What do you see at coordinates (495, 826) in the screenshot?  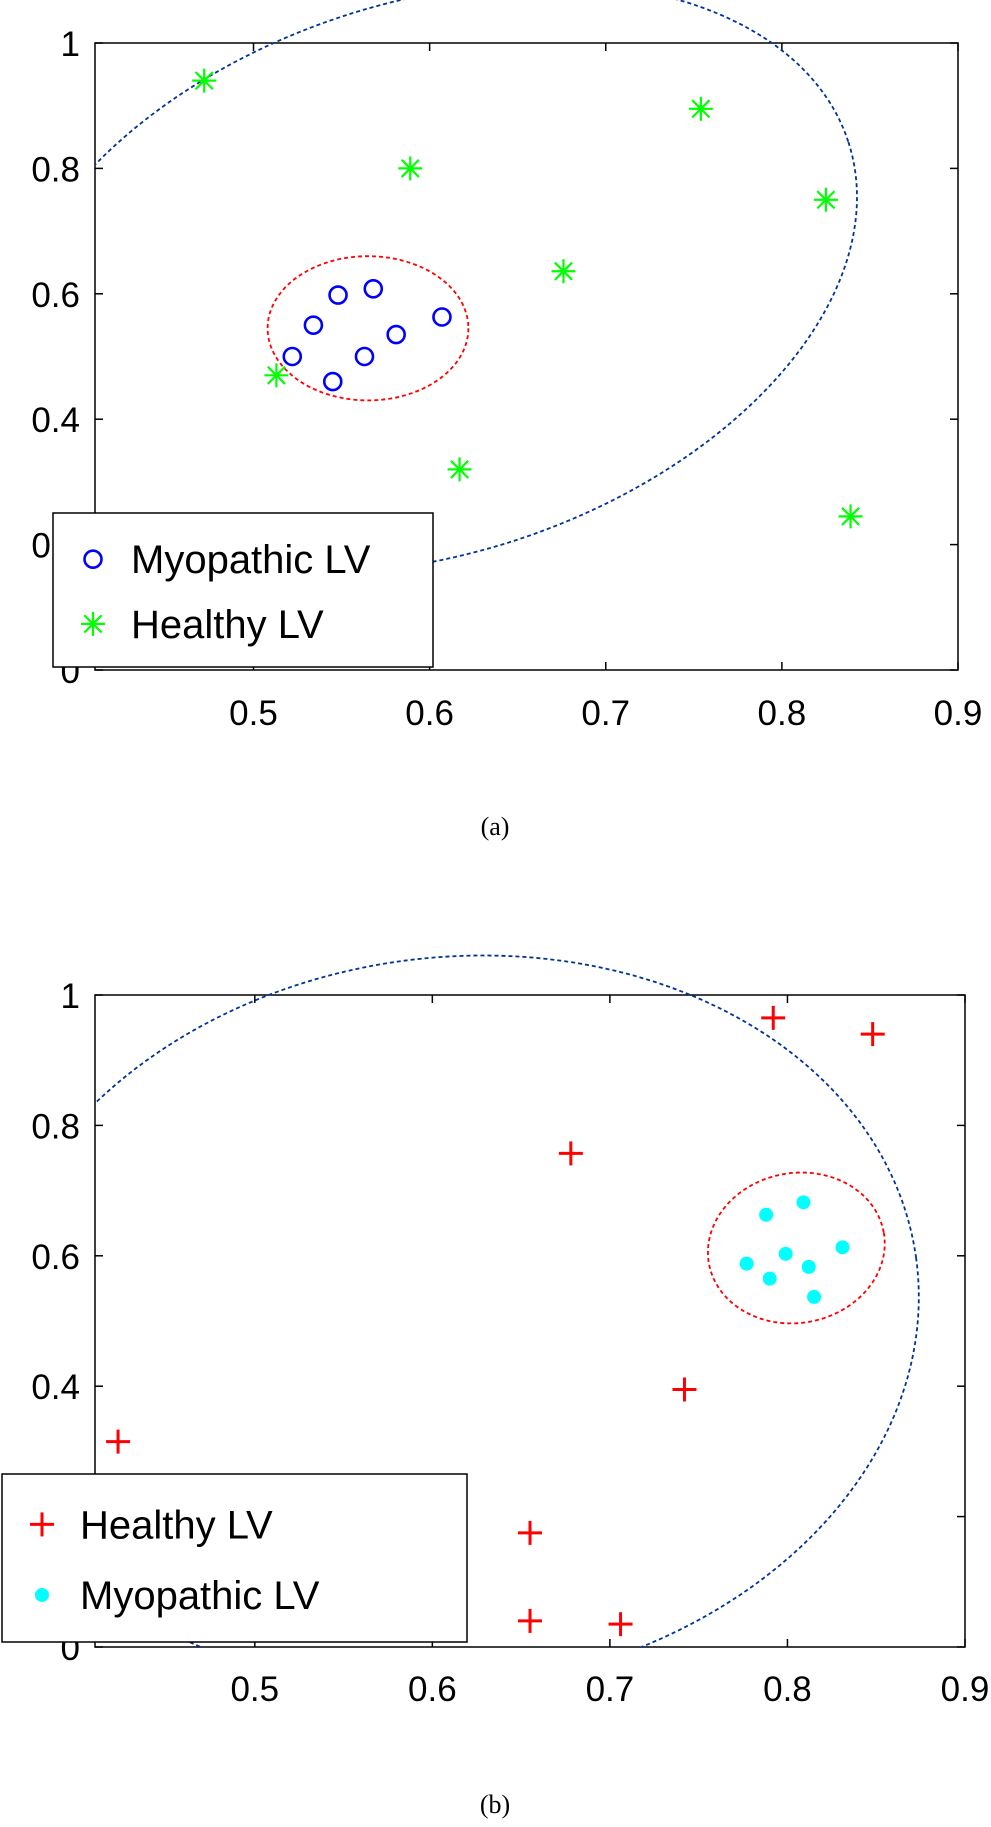 I see `figure-caption: (a)` at bounding box center [495, 826].